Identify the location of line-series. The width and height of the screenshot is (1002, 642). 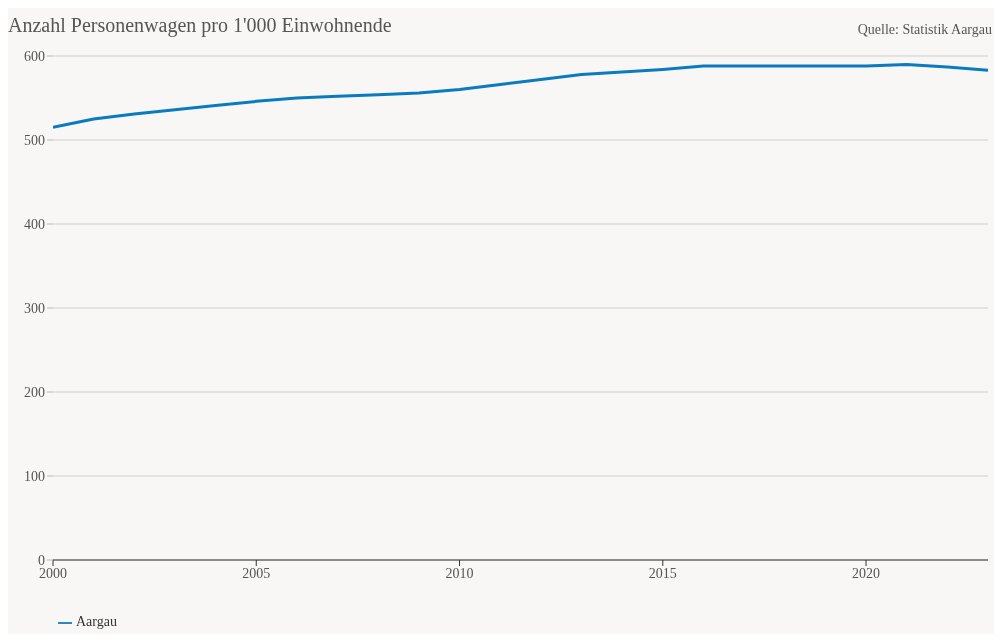
(520, 95).